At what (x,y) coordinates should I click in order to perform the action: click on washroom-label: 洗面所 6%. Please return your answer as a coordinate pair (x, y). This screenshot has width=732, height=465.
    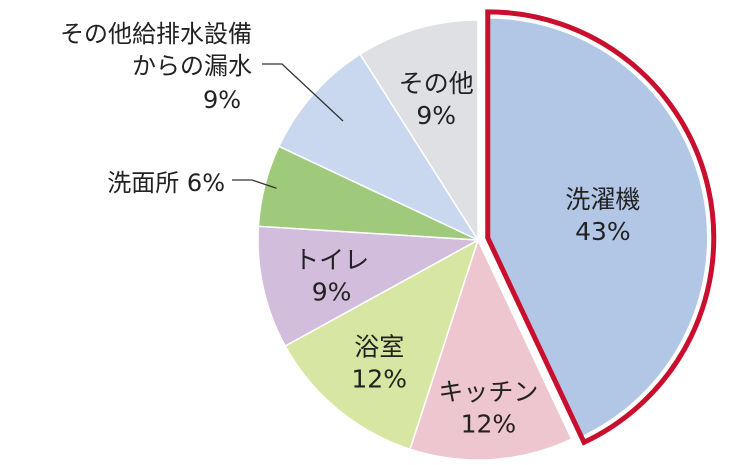
    Looking at the image, I should click on (166, 183).